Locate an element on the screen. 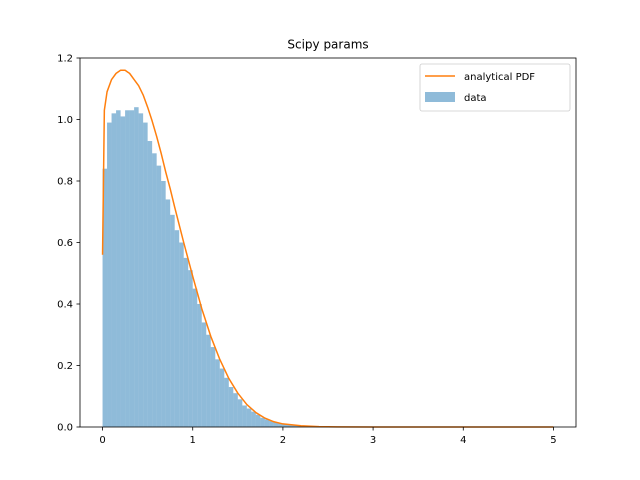 This screenshot has width=640, height=480. legend: analytical PDF data is located at coordinates (495, 87).